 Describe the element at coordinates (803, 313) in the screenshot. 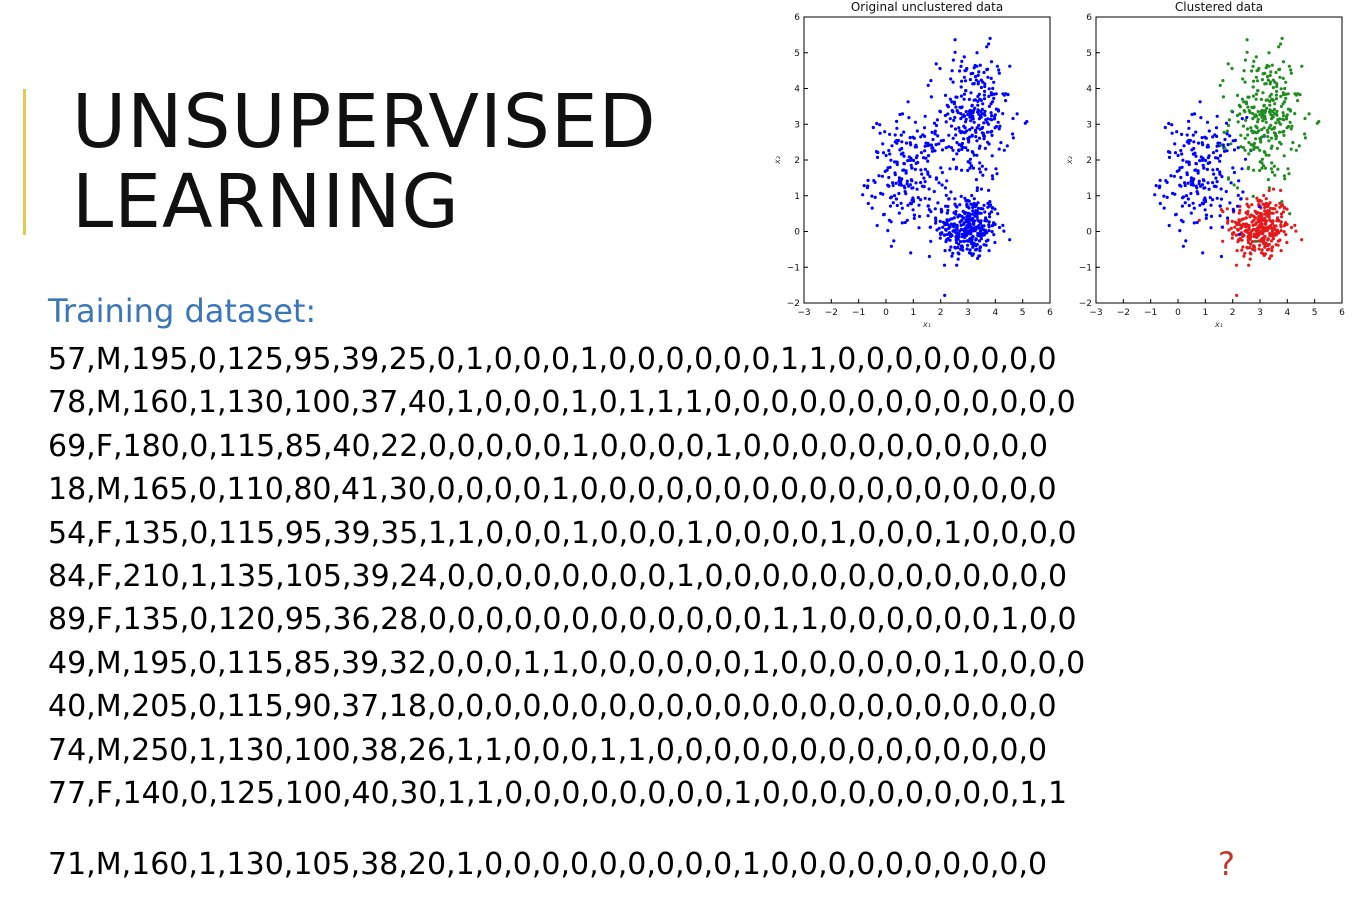

I see `x-tick-label: −3` at that location.